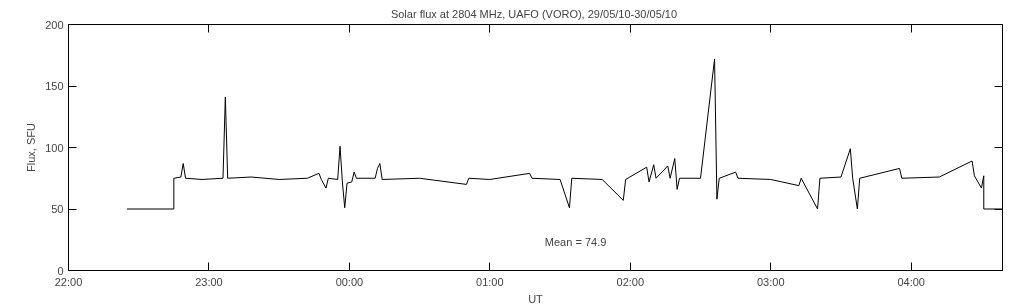 The height and width of the screenshot is (307, 1024). Describe the element at coordinates (54, 24) in the screenshot. I see `y-tick-label: 200` at that location.